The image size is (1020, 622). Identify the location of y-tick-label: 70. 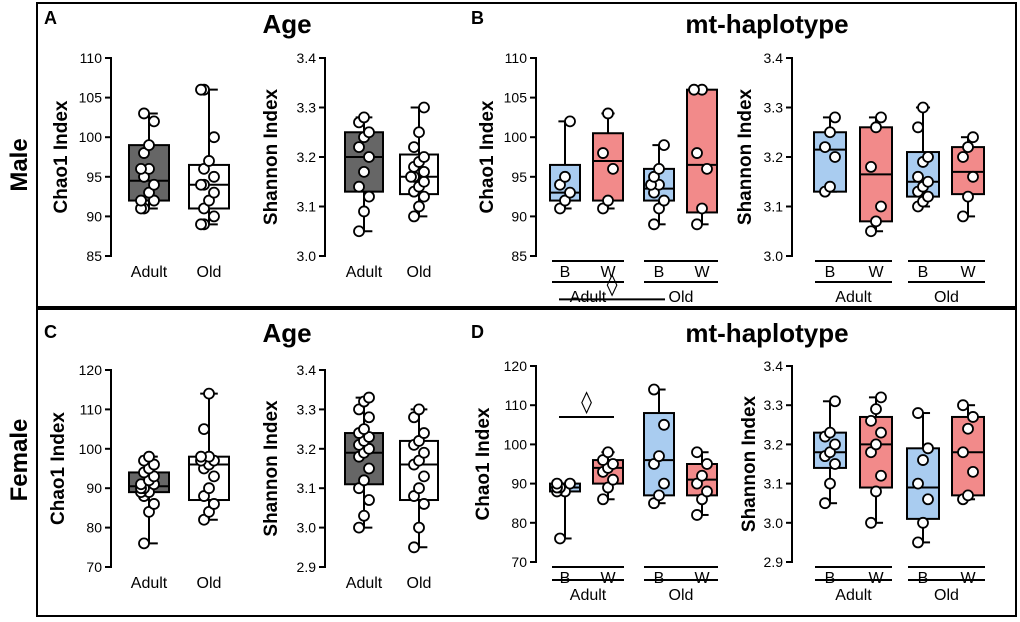
(94, 567).